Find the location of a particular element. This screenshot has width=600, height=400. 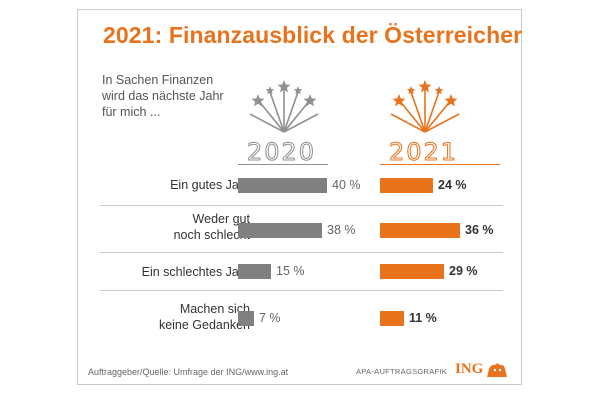

bar-2021-bad-year is located at coordinates (412, 271).